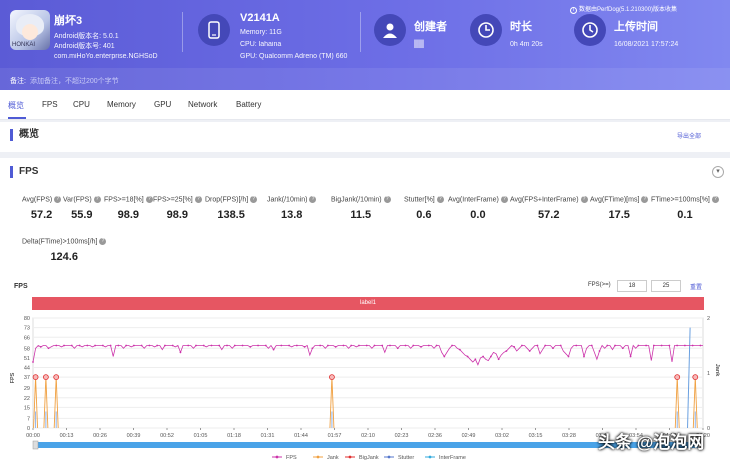  Describe the element at coordinates (670, 436) in the screenshot. I see `x-tick-label: 04:07` at that location.